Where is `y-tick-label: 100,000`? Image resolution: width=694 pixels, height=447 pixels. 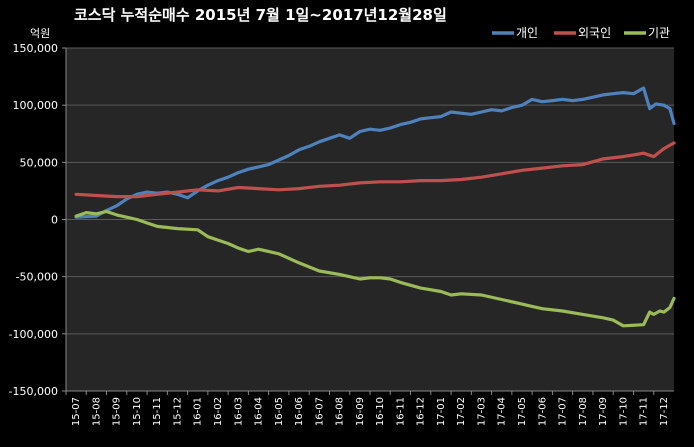
y-tick-label: 100,000 is located at coordinates (36, 105).